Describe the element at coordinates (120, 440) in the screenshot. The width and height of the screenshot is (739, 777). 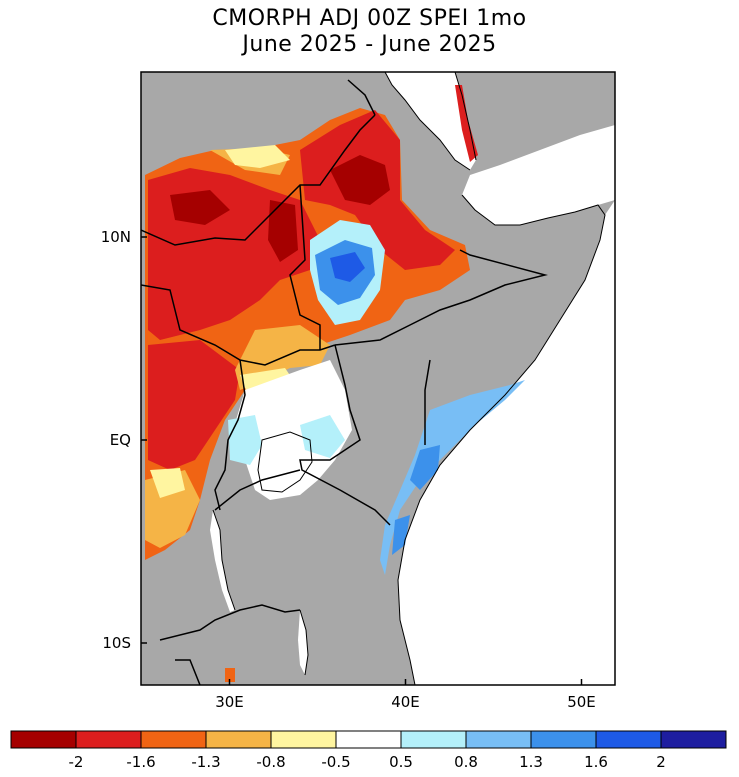
I see `lat-label: EQ` at that location.